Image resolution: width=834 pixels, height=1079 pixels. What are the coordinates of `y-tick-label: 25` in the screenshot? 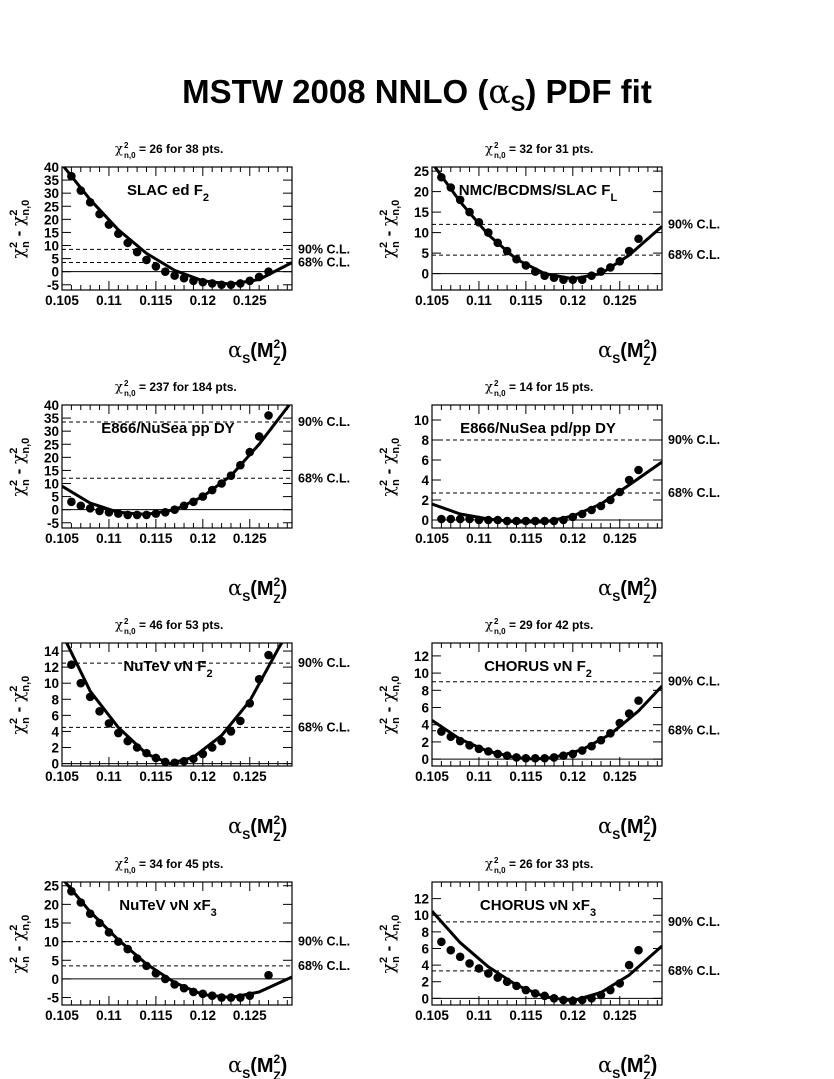 It's located at (52, 444).